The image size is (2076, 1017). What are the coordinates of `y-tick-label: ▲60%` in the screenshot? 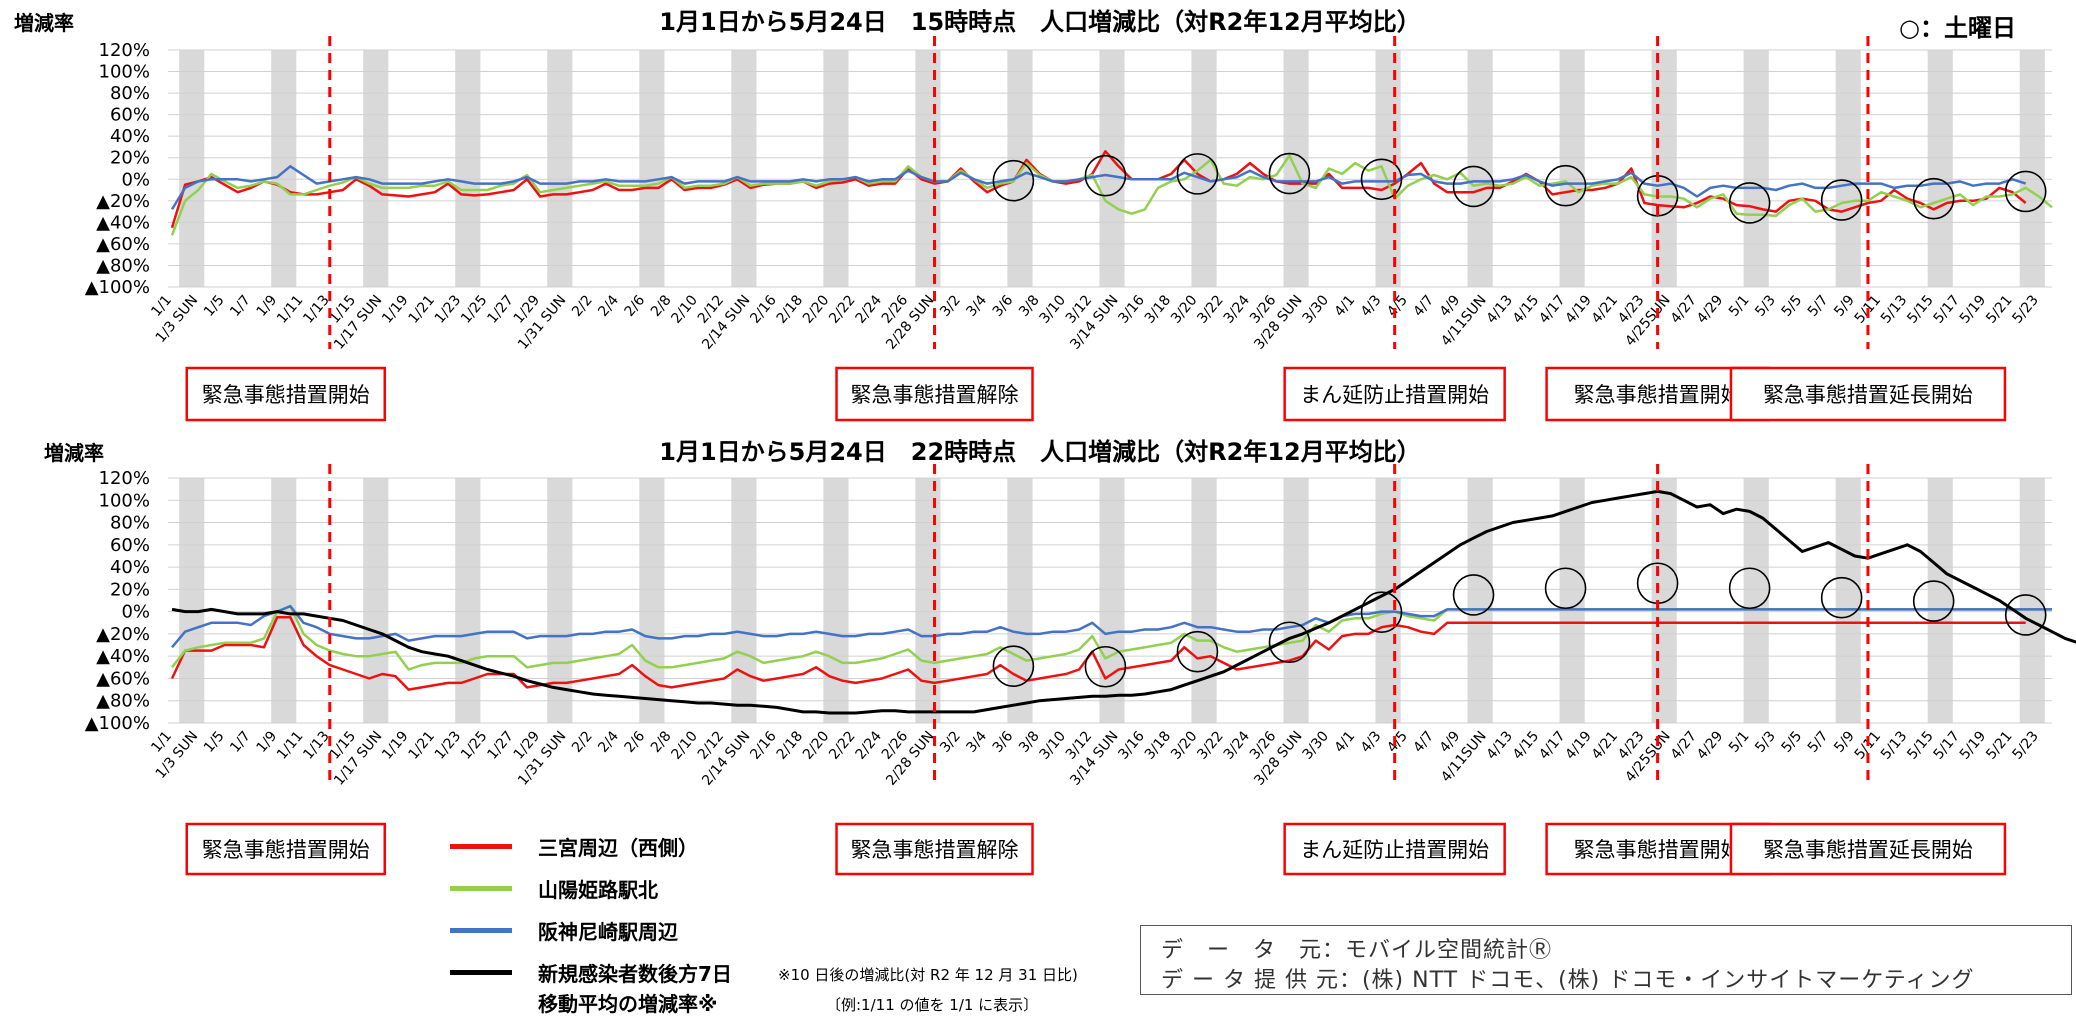 It's located at (123, 678).